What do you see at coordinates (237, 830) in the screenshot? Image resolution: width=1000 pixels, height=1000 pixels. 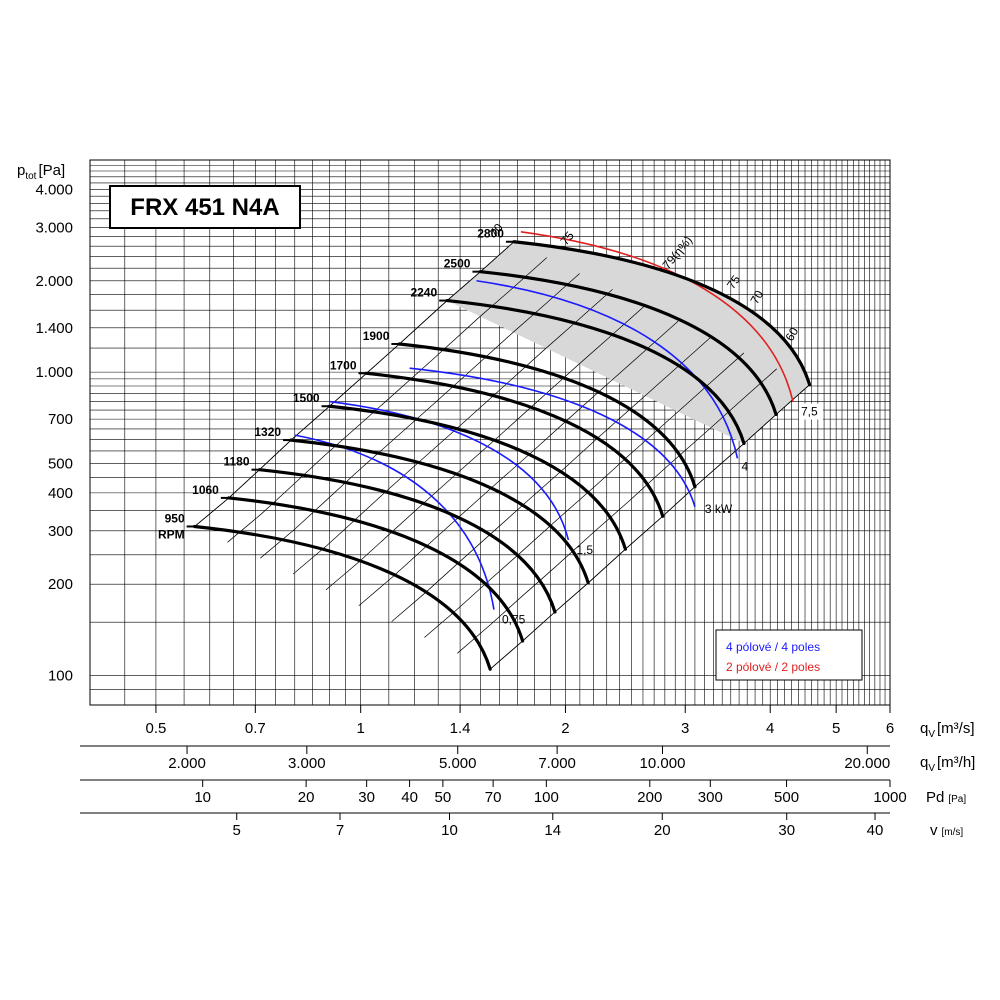 I see `x4-tick-label: 5` at bounding box center [237, 830].